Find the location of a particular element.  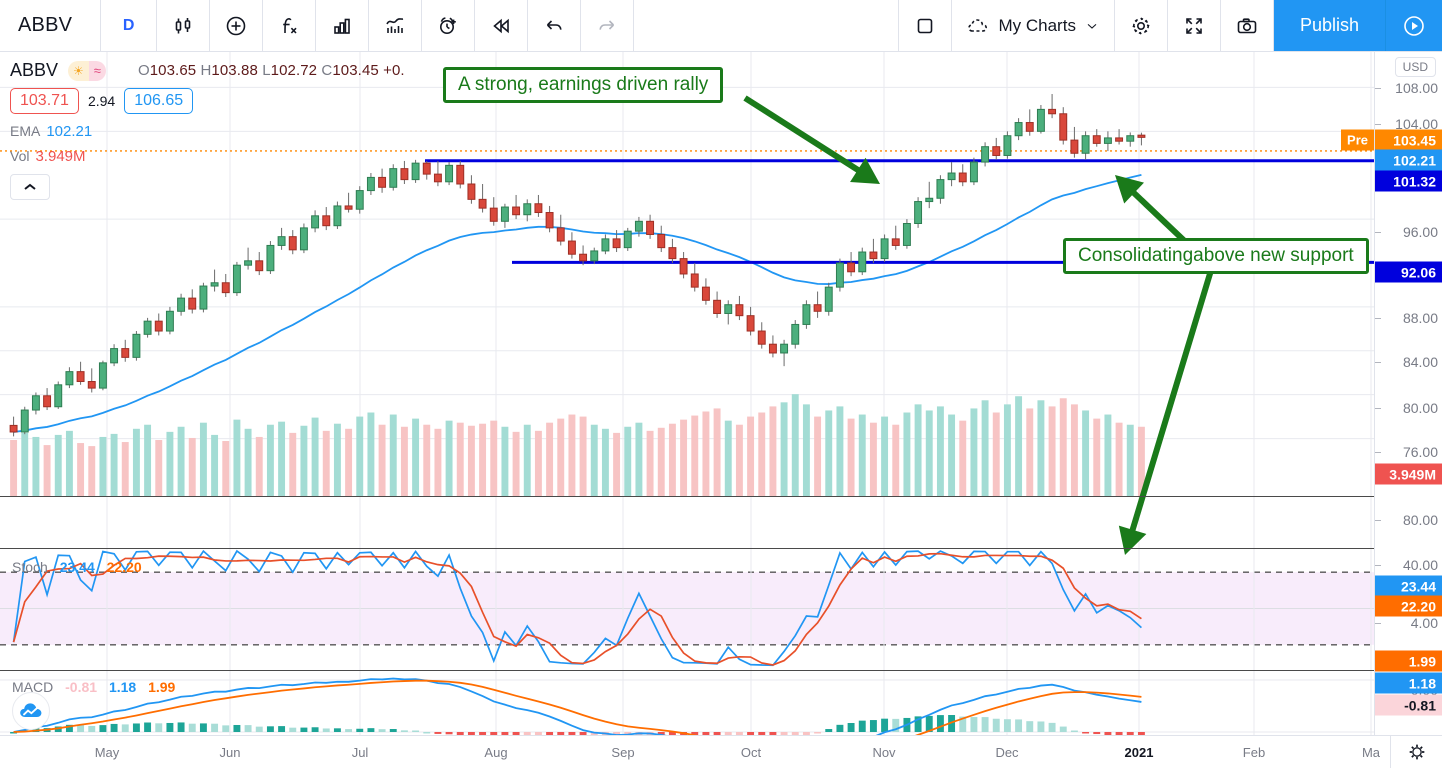

play-icon is located at coordinates (1414, 25).